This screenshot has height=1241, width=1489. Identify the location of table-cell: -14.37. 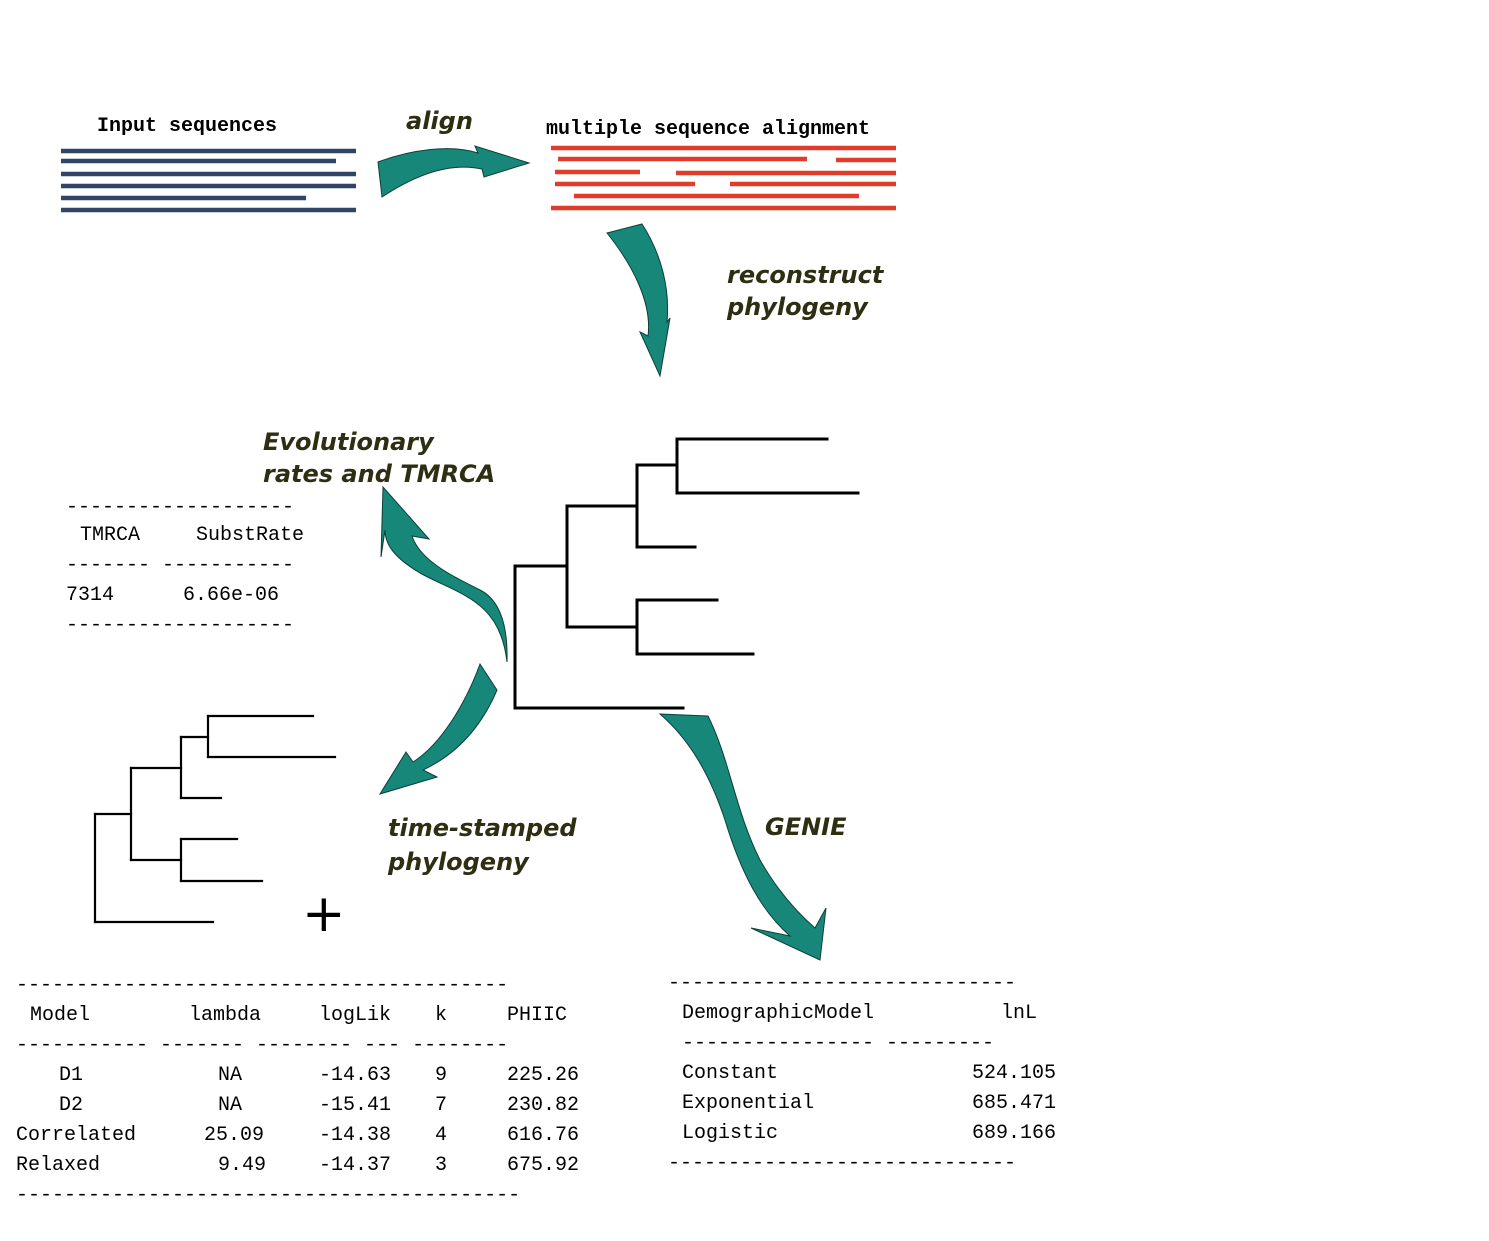
(355, 1165).